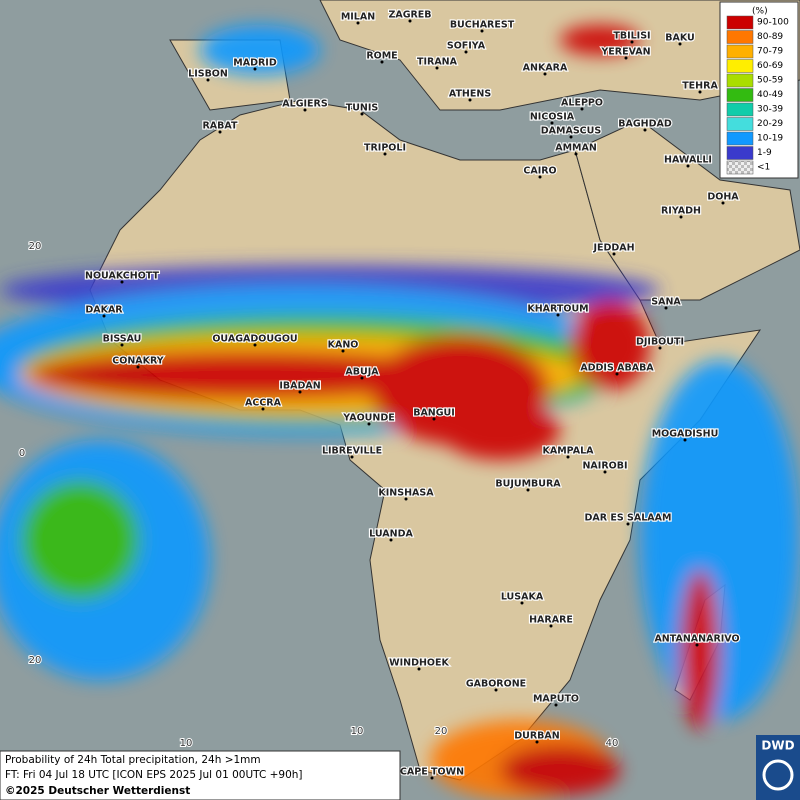 This screenshot has height=800, width=800. Describe the element at coordinates (466, 46) in the screenshot. I see `city-label: SOFIYA` at that location.